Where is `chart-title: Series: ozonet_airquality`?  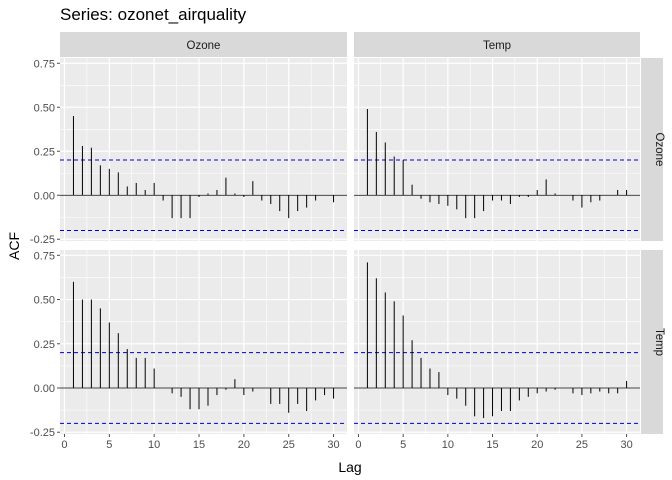 chart-title: Series: ozonet_airquality is located at coordinates (153, 14).